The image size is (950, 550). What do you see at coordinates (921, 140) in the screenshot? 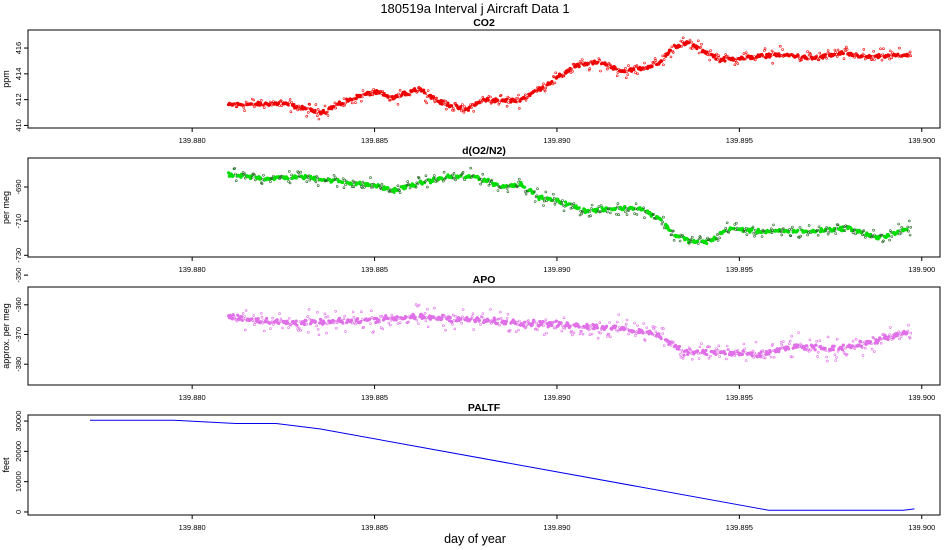
I see `x-tick-label: 139.900` at bounding box center [921, 140].